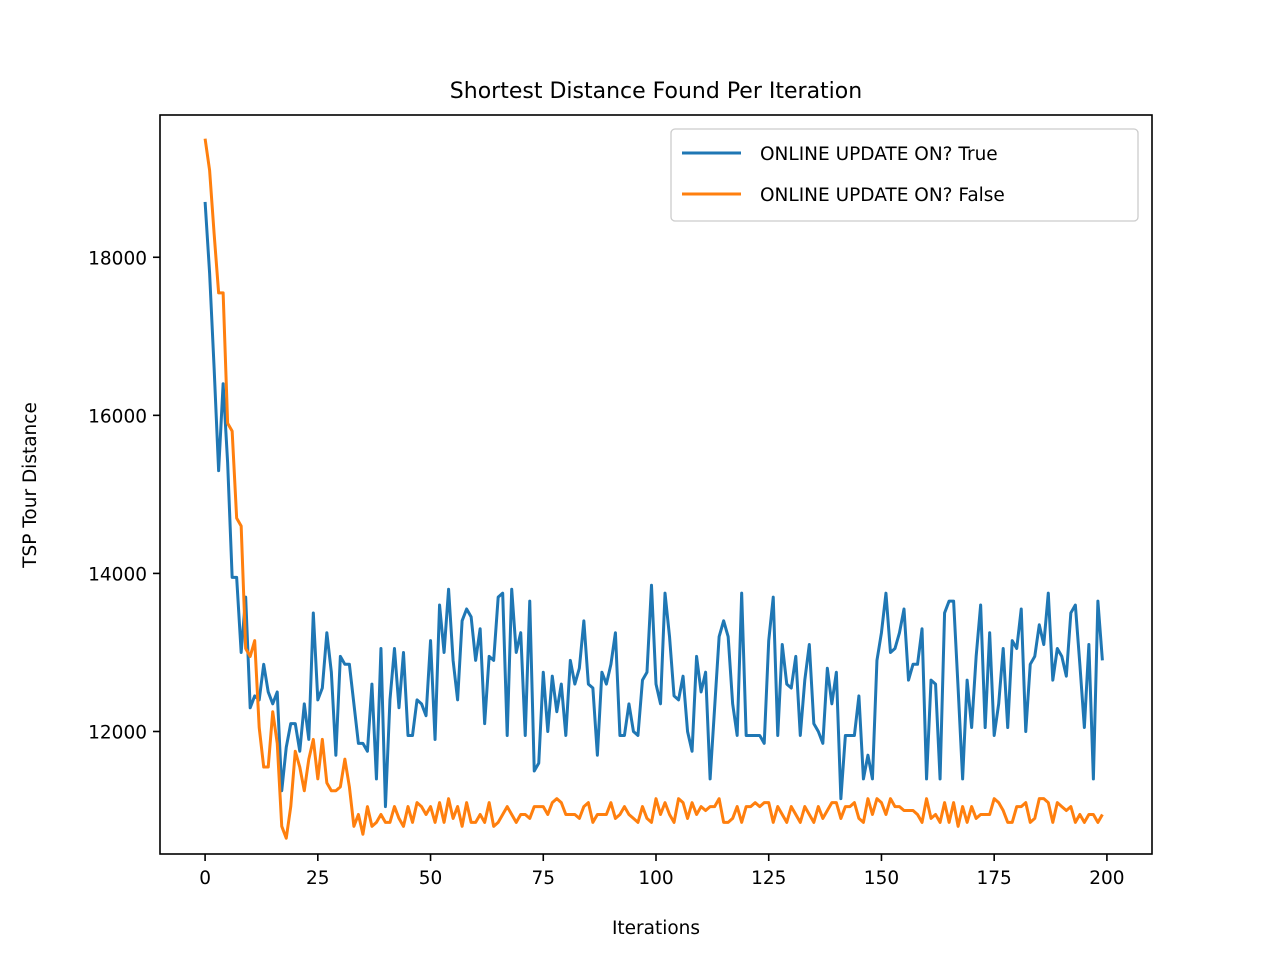 This screenshot has width=1280, height=960. What do you see at coordinates (655, 878) in the screenshot?
I see `x-tick-label: 100` at bounding box center [655, 878].